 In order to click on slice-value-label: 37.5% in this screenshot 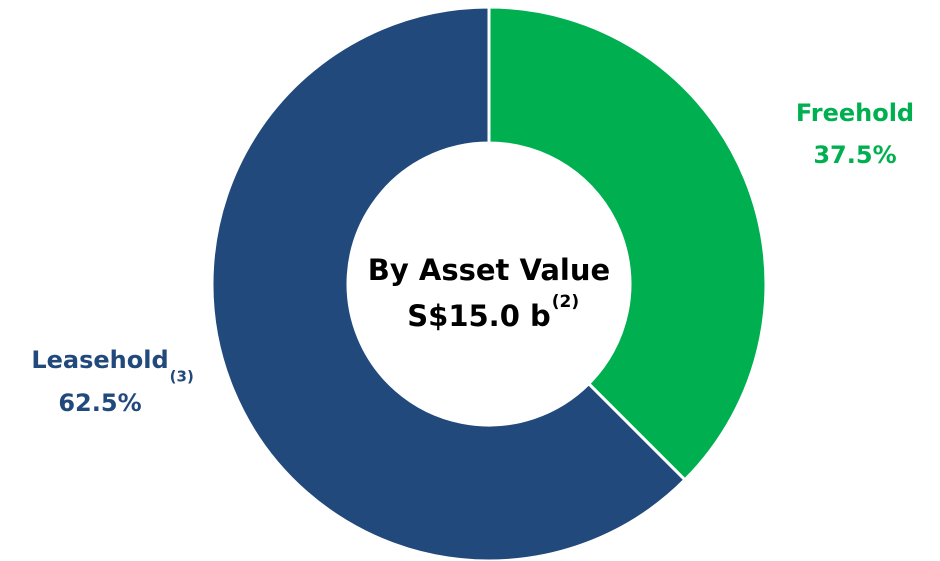, I will do `click(854, 155)`.